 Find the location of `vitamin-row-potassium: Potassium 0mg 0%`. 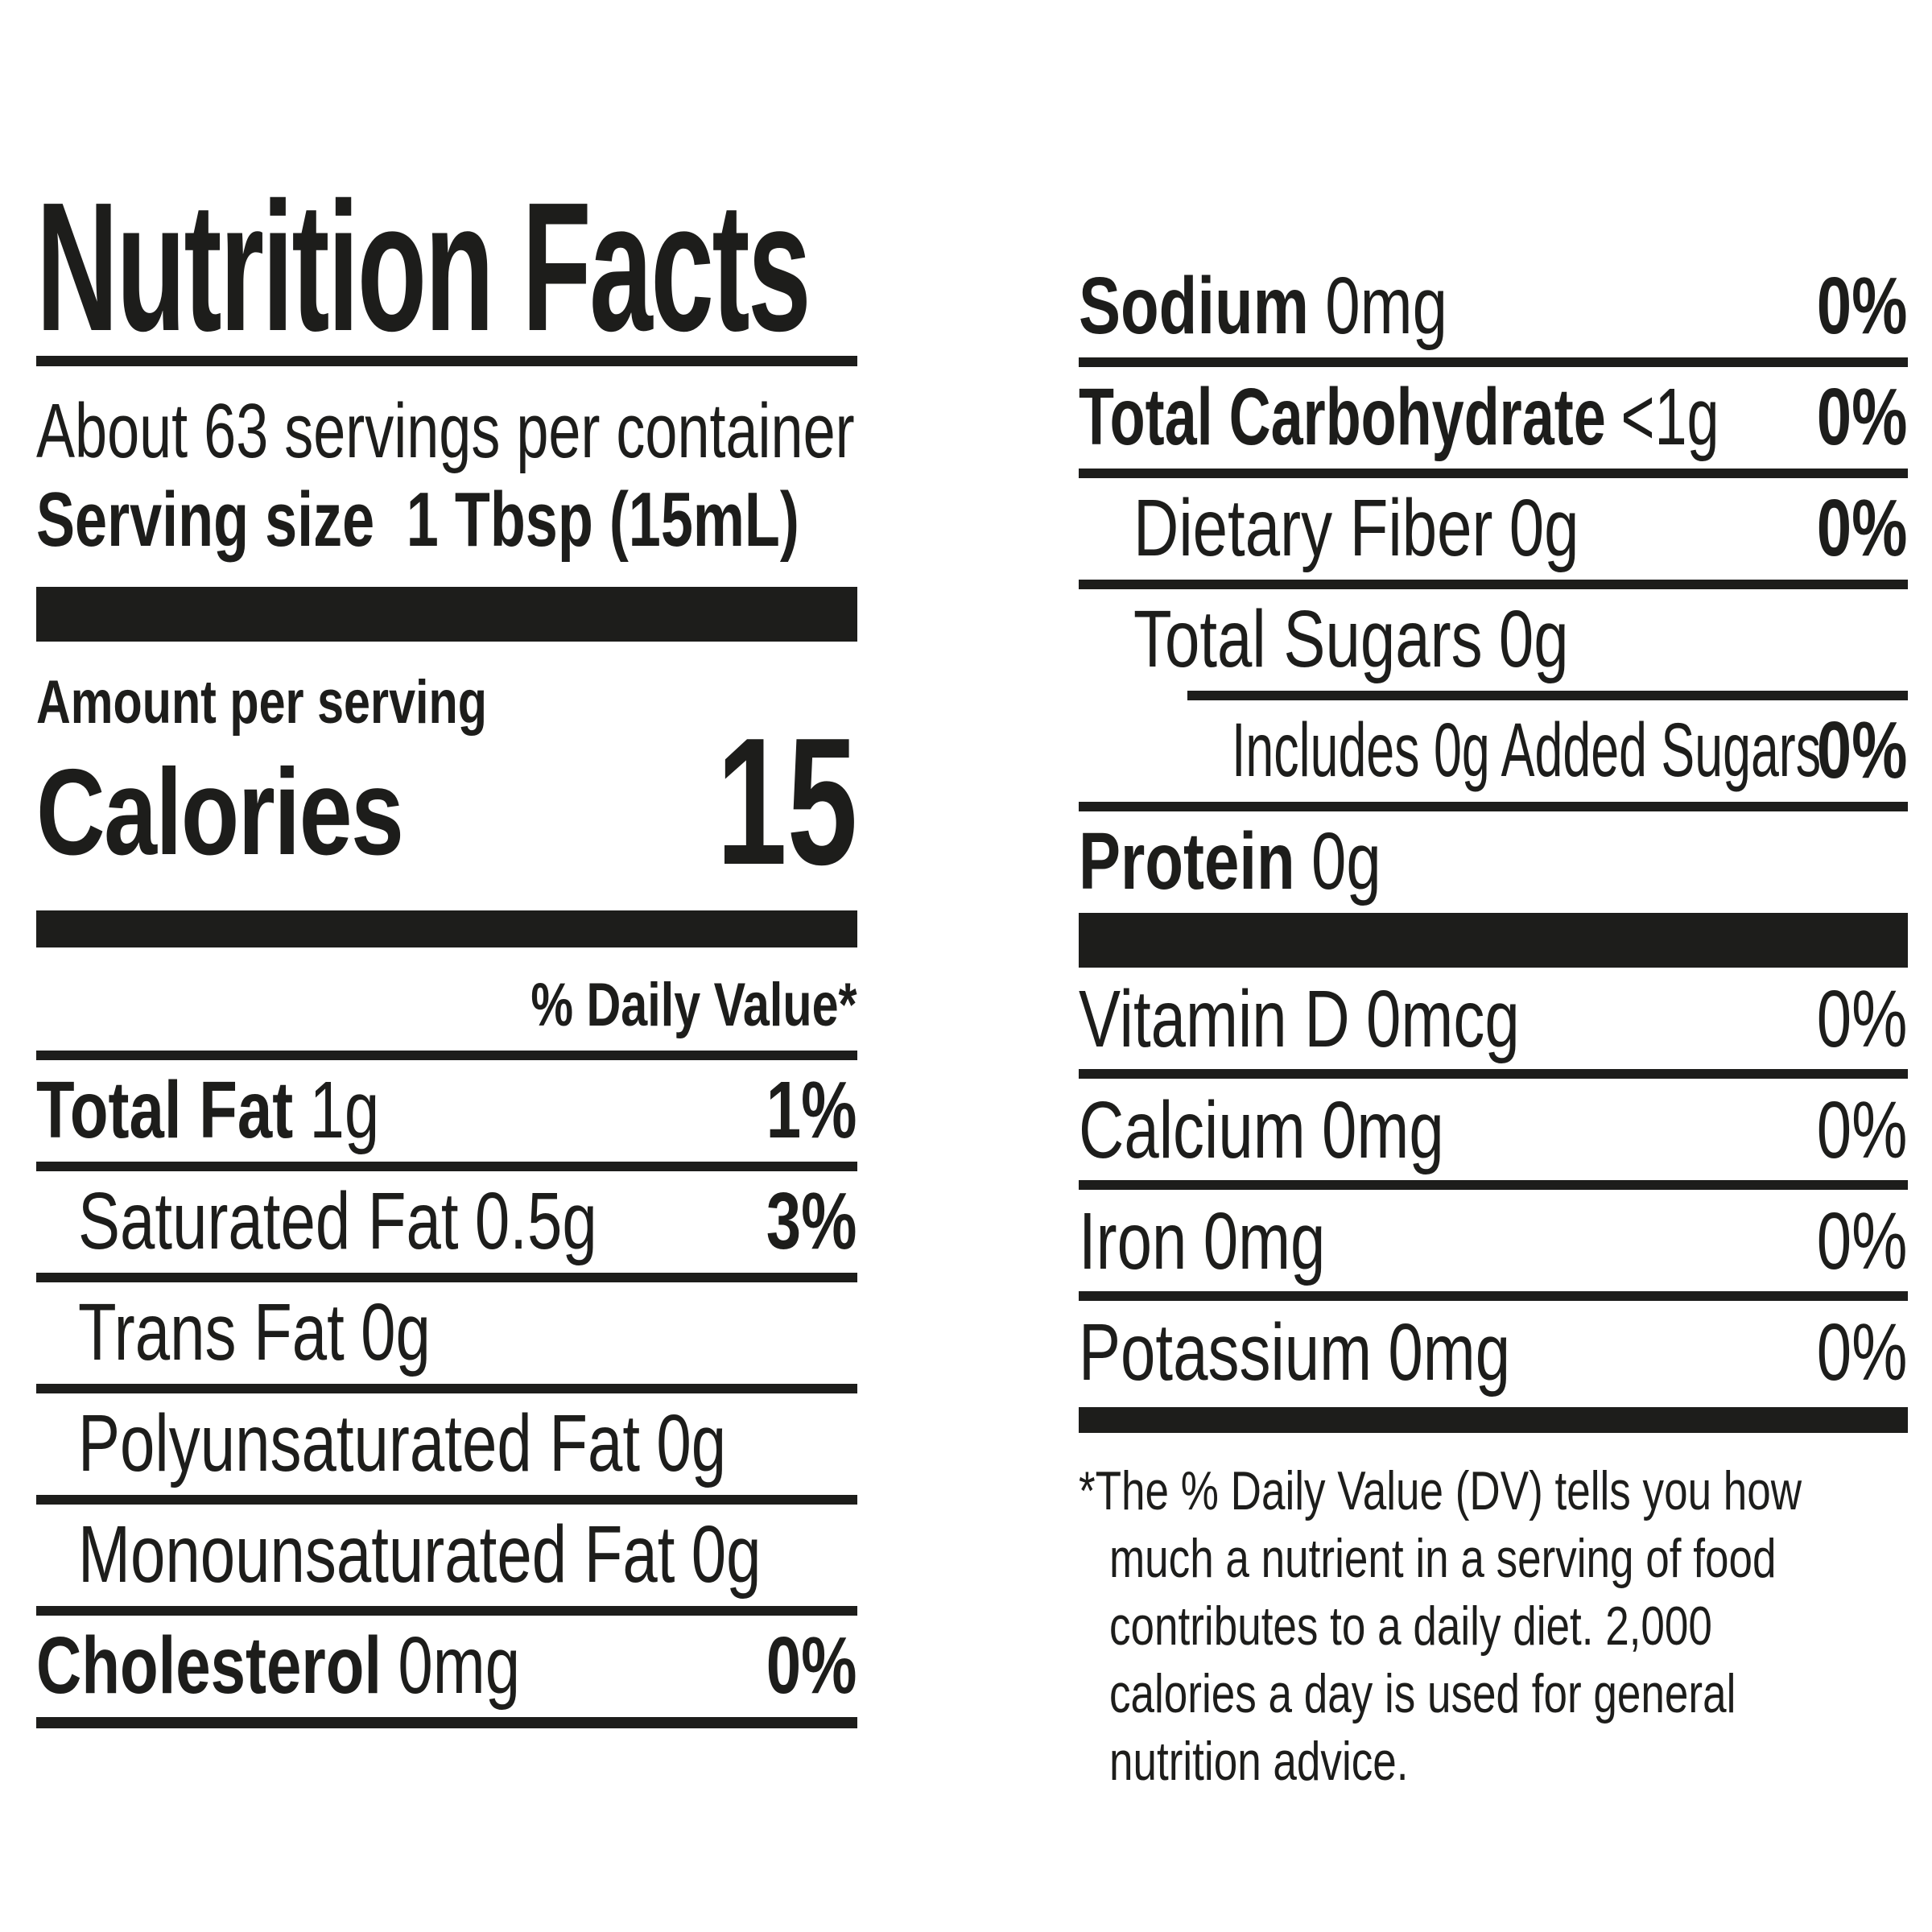

vitamin-row-potassium: Potassium 0mg 0% is located at coordinates (1493, 1352).